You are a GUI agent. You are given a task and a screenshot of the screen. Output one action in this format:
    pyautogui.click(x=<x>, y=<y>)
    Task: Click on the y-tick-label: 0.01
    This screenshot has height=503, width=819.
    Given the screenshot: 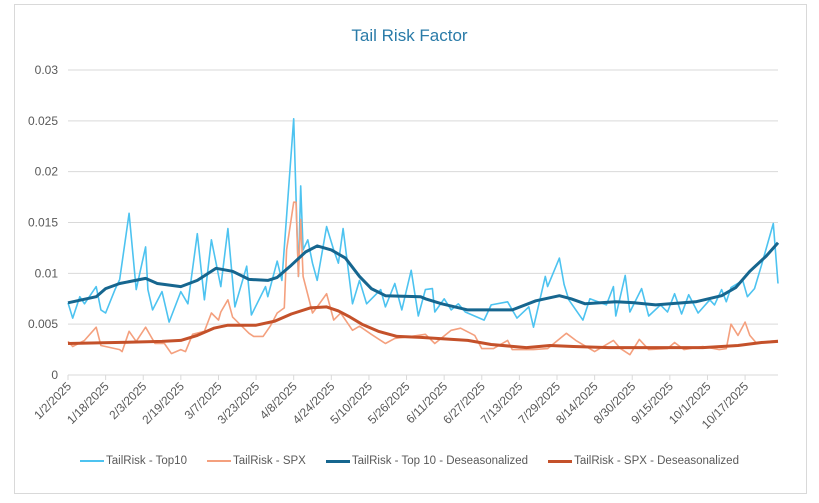 What is the action you would take?
    pyautogui.click(x=47, y=273)
    